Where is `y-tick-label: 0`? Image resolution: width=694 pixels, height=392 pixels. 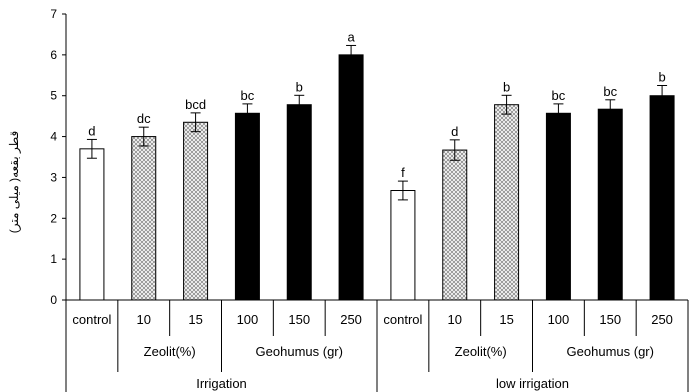
y-tick-label: 0 is located at coordinates (53, 300).